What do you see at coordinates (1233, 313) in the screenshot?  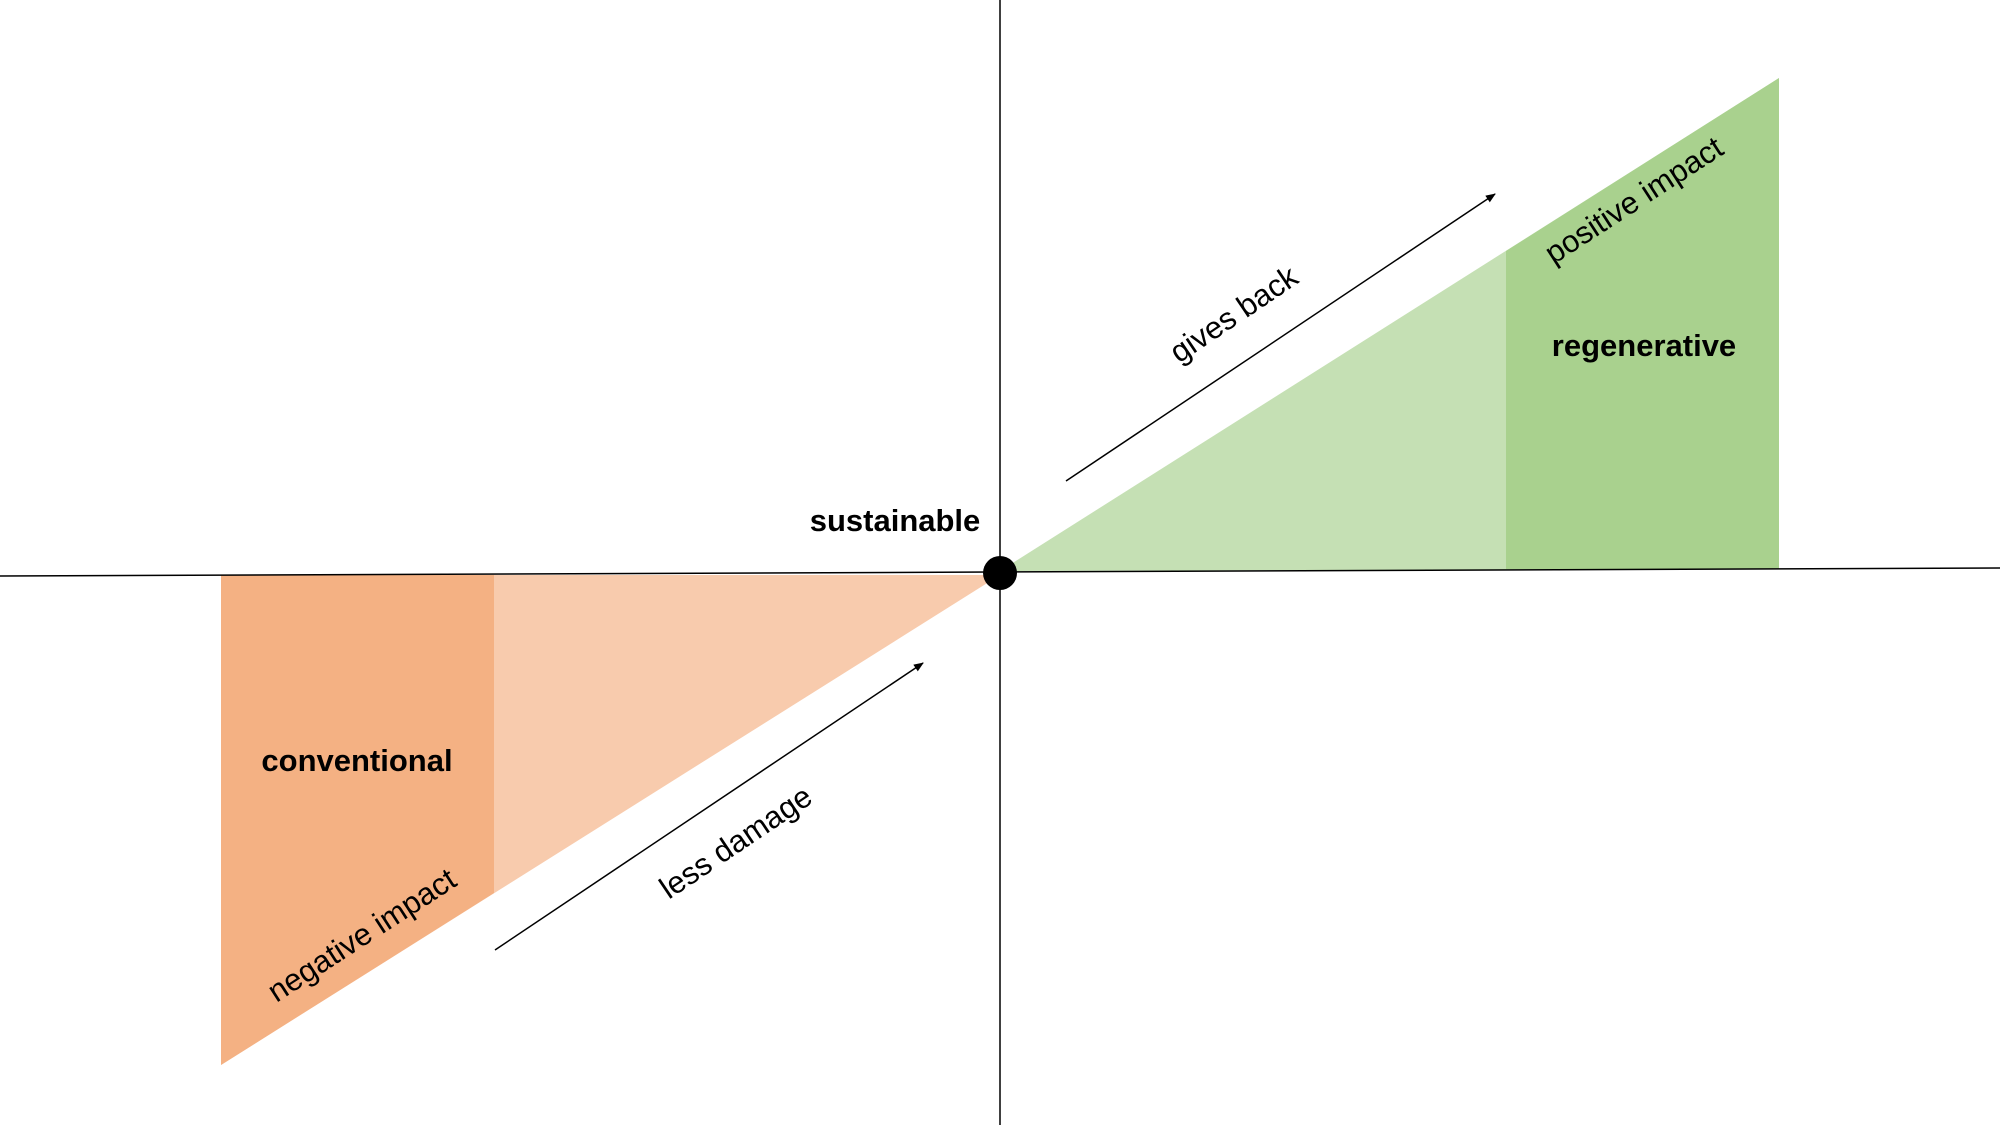 I see `arrow-label: gives back` at bounding box center [1233, 313].